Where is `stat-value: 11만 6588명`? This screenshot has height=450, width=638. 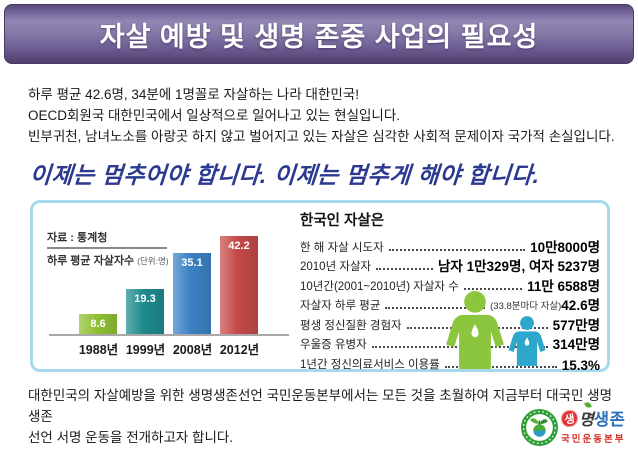 stat-value: 11만 6588명 is located at coordinates (563, 286).